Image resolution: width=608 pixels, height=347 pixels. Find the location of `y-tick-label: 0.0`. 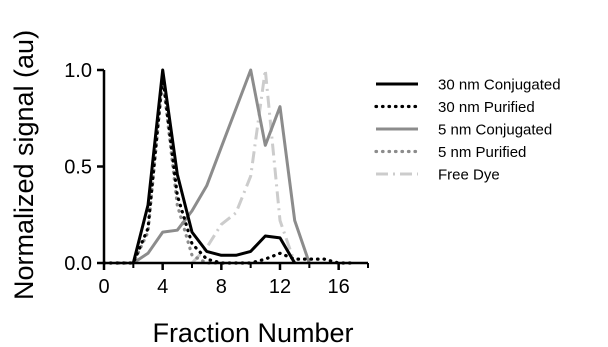

y-tick-label: 0.0 is located at coordinates (78, 264).